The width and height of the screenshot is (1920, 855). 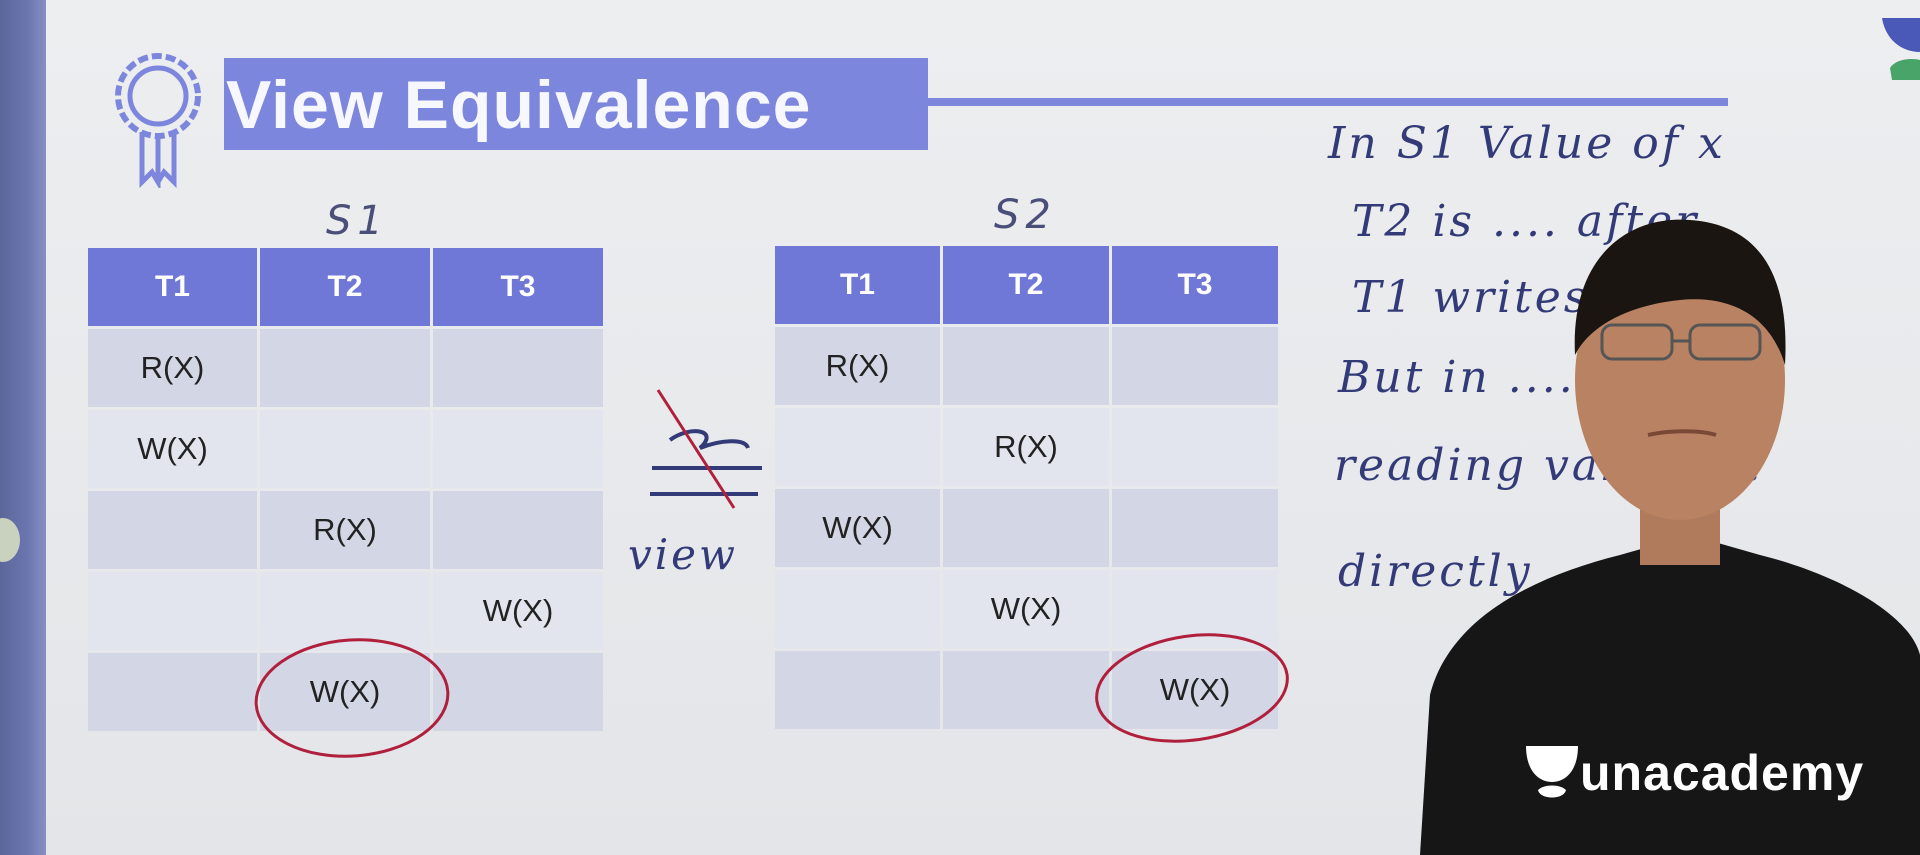 I want to click on brand-logo: unacademy, so click(x=1694, y=773).